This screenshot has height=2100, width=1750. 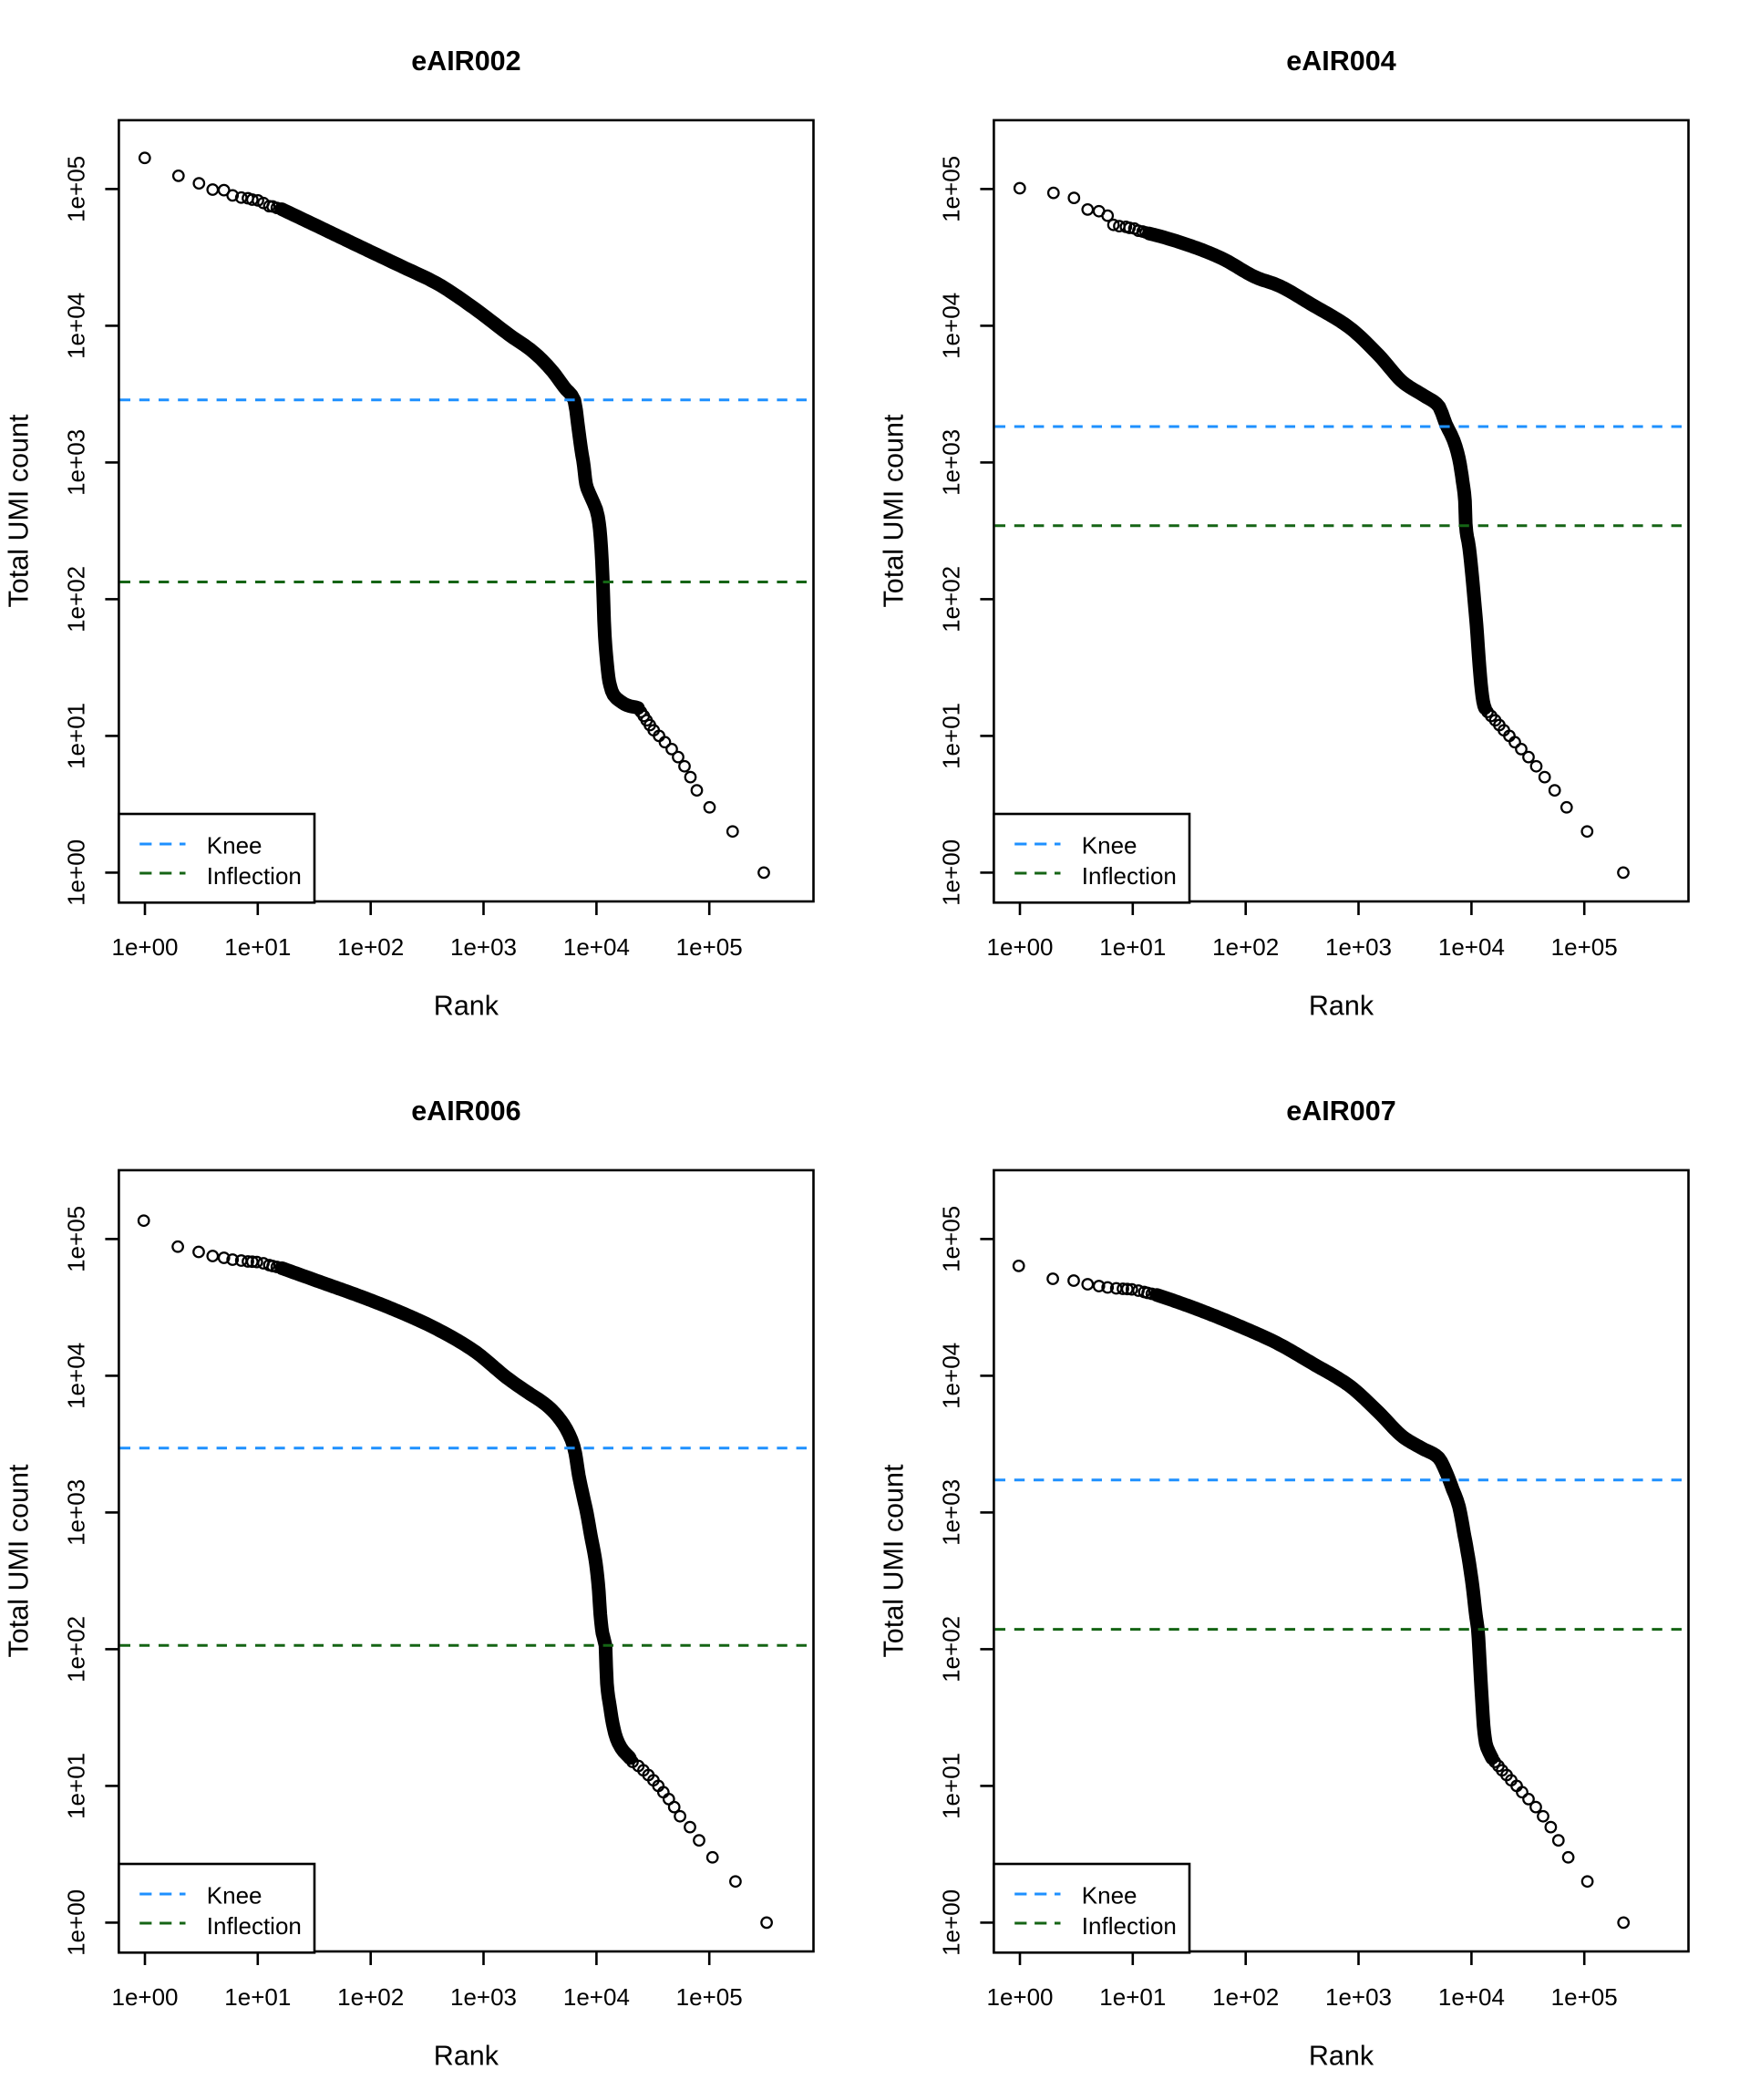 What do you see at coordinates (1340, 61) in the screenshot?
I see `svg-text: eAIR004` at bounding box center [1340, 61].